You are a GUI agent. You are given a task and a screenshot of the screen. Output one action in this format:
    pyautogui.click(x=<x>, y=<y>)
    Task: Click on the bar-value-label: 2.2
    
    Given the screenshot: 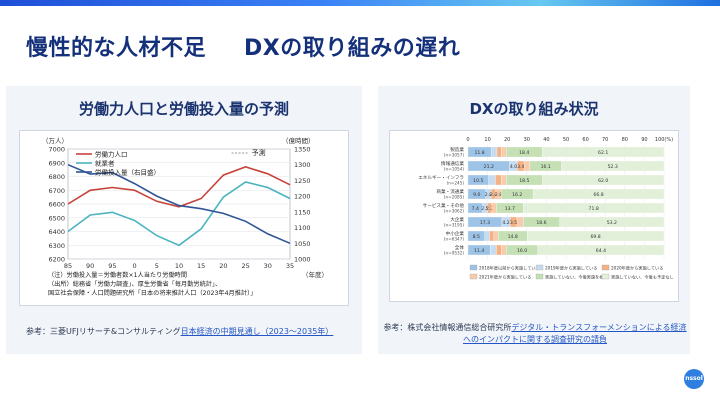 What is the action you would take?
    pyautogui.click(x=489, y=209)
    